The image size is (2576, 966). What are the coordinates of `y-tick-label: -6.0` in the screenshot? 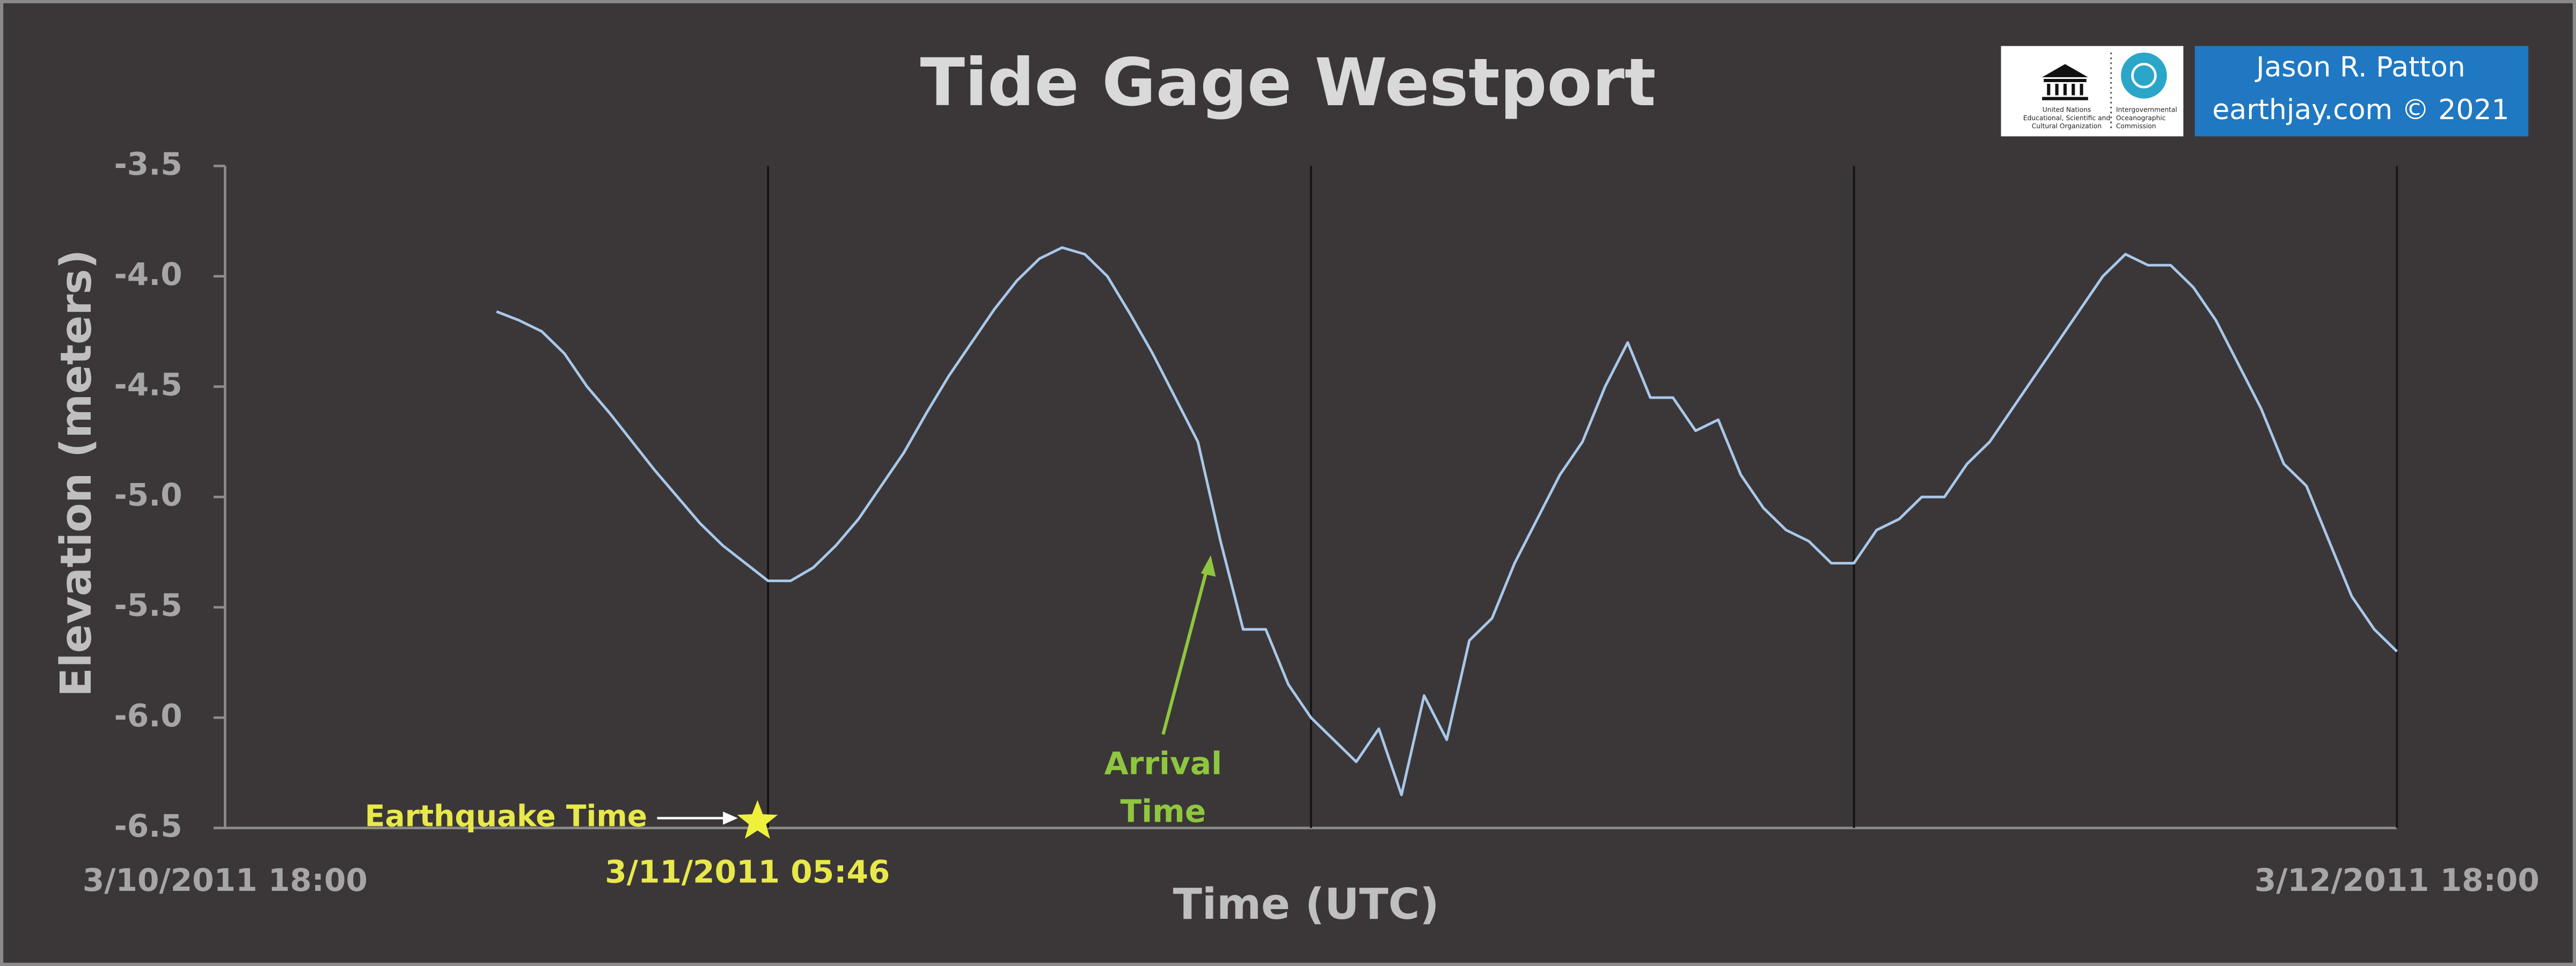 It's located at (148, 715).